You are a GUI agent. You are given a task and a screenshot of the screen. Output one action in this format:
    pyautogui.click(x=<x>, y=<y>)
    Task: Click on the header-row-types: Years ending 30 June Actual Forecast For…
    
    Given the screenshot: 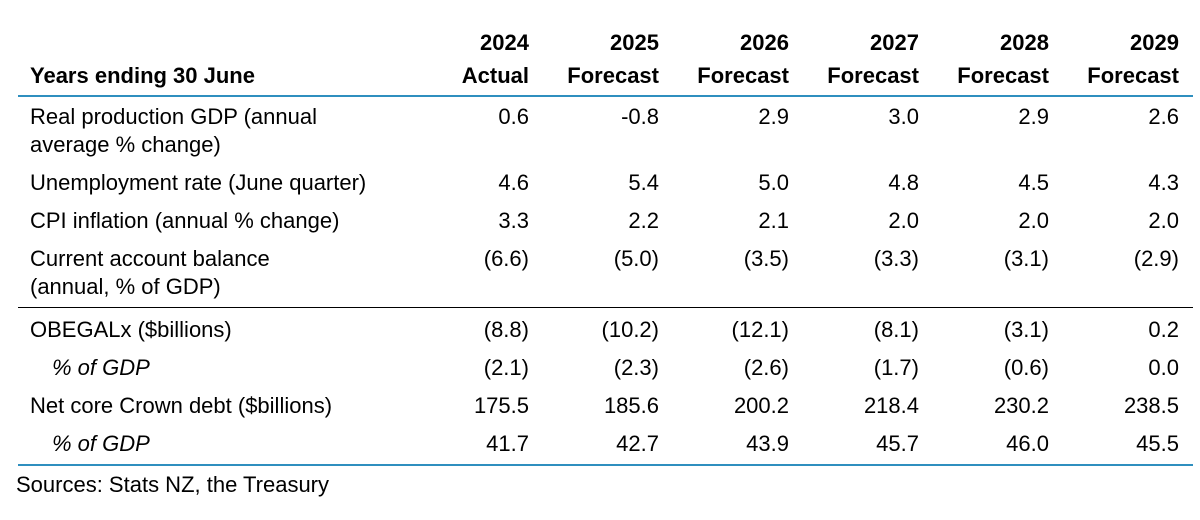 What is the action you would take?
    pyautogui.click(x=605, y=78)
    